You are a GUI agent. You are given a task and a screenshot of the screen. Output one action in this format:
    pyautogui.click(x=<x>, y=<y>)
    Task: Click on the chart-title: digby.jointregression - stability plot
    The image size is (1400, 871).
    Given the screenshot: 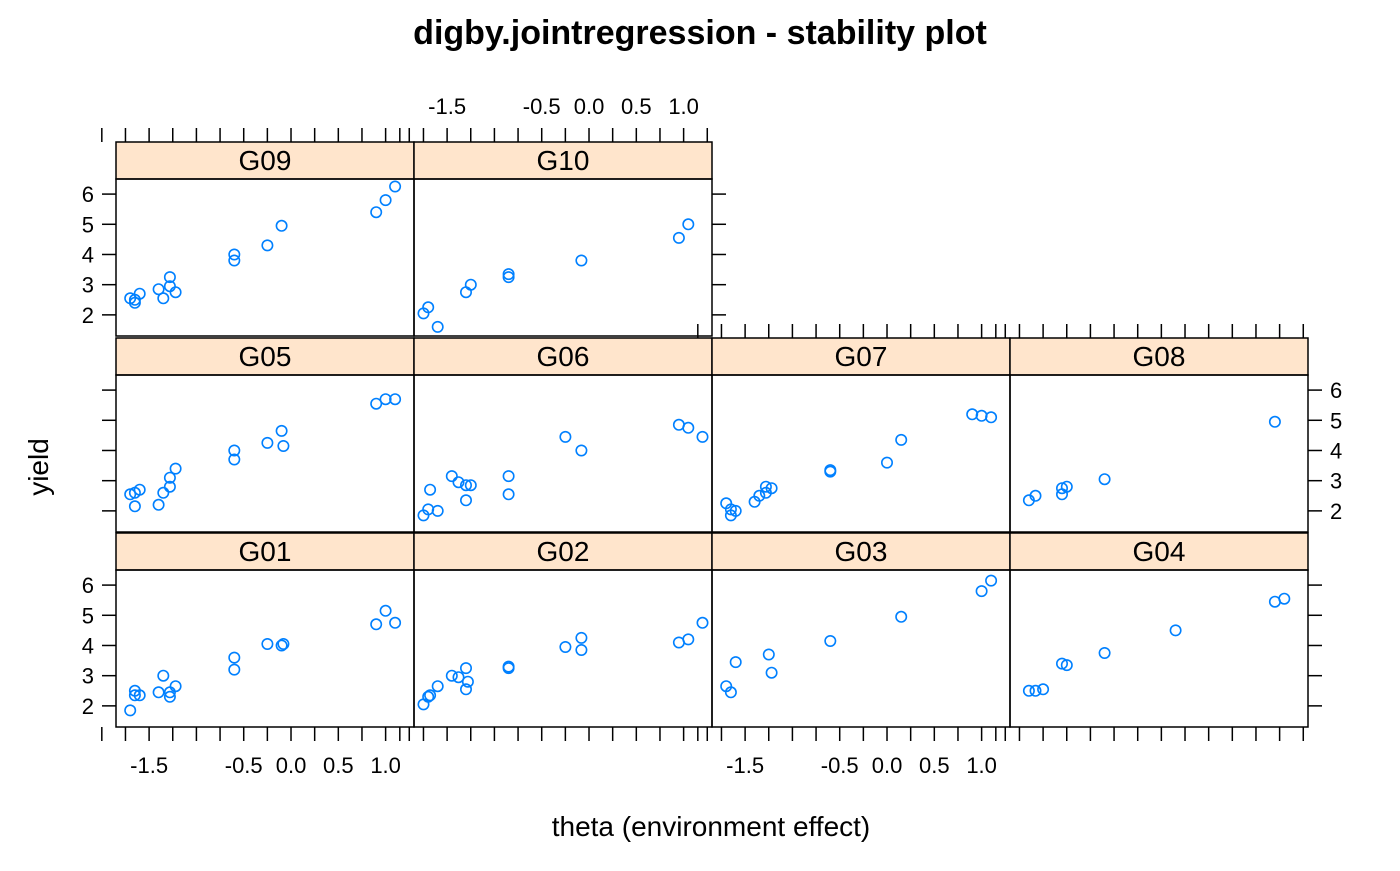 What is the action you would take?
    pyautogui.click(x=700, y=33)
    